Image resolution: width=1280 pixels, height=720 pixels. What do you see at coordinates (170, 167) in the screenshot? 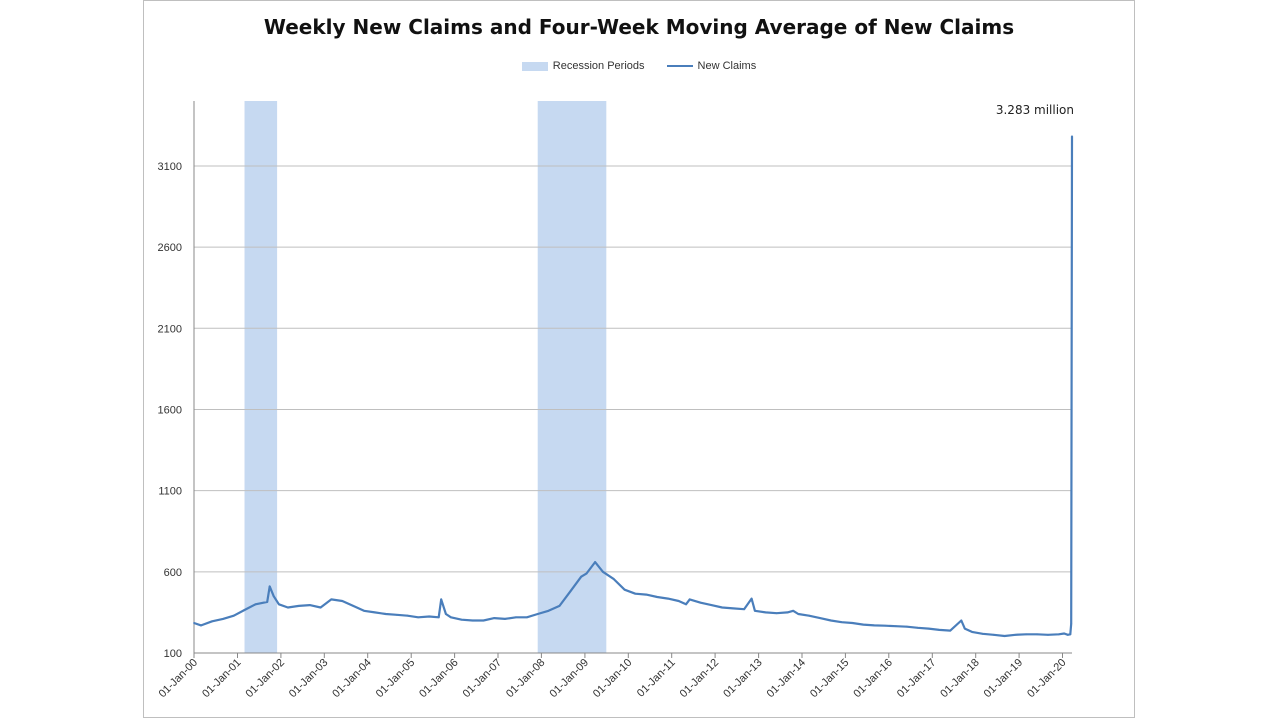
I see `y-tick-label-3100: 3100` at bounding box center [170, 167].